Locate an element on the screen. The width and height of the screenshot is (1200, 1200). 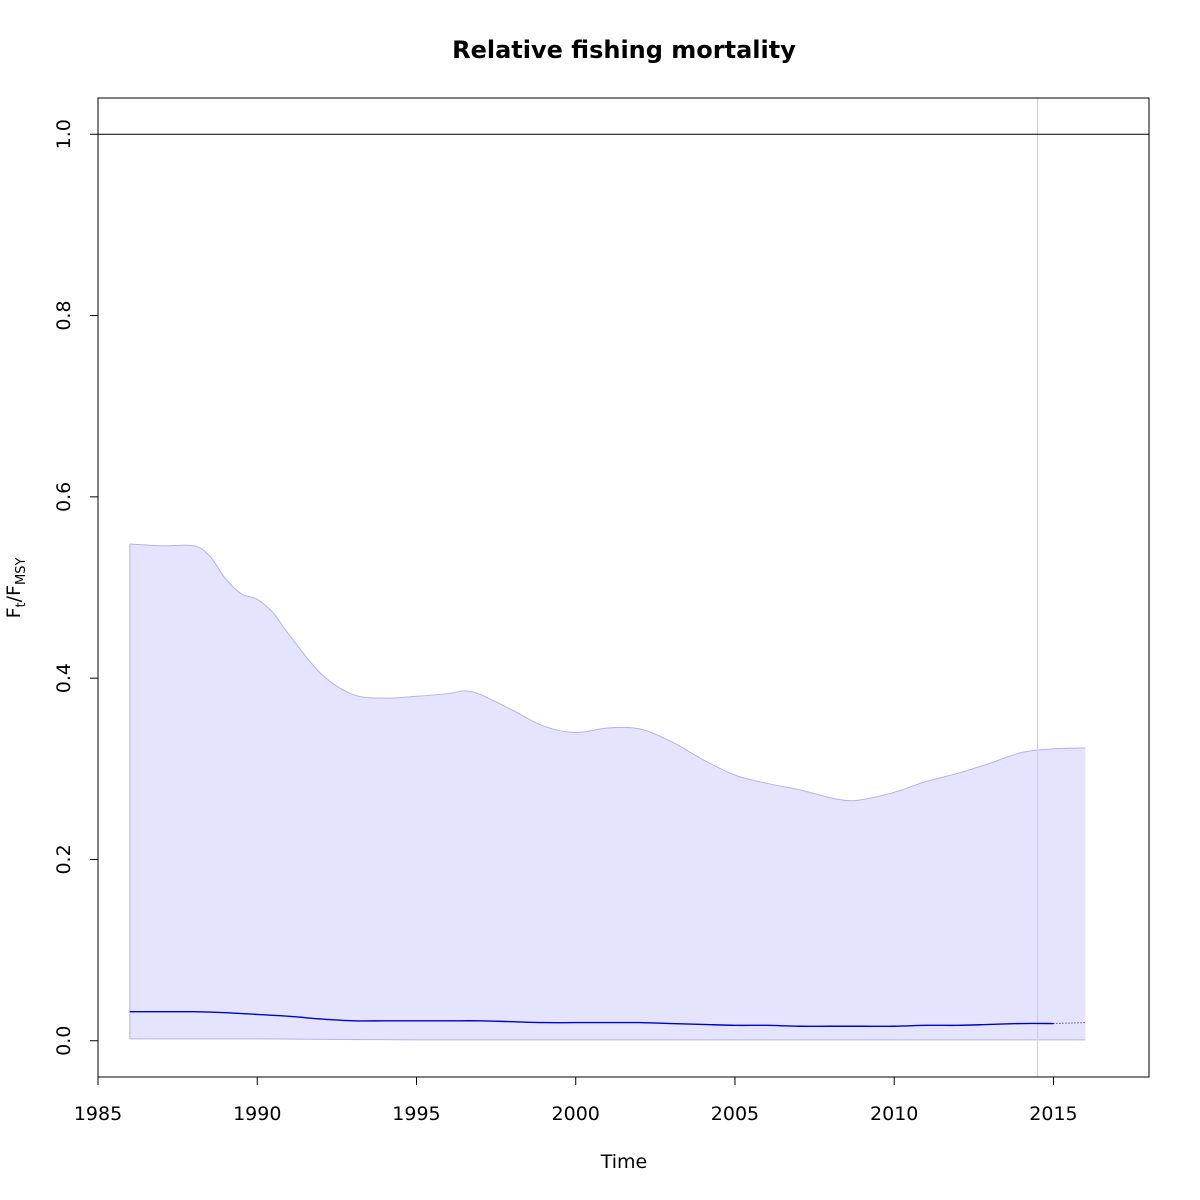
x-axis-label: Time is located at coordinates (624, 1162).